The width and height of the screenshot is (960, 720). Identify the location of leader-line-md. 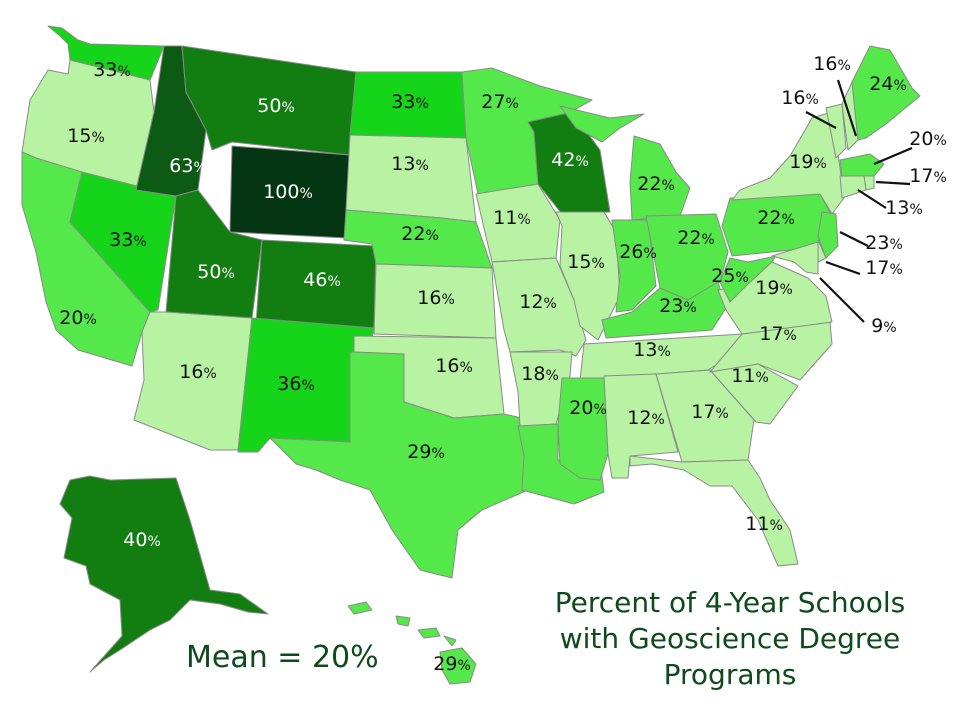
(842, 300).